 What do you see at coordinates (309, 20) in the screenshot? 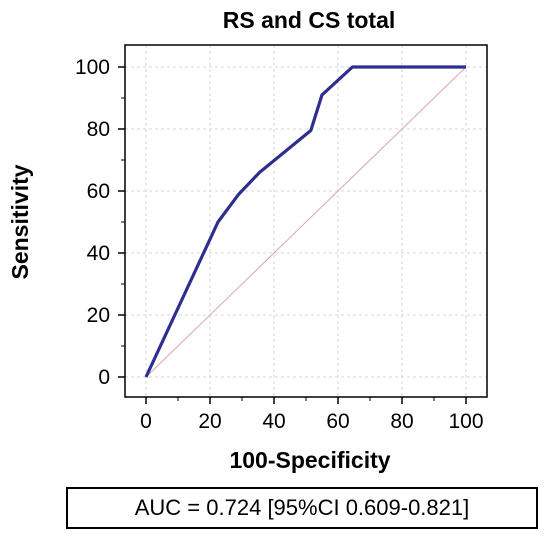
I see `chart-title: RS and CS total` at bounding box center [309, 20].